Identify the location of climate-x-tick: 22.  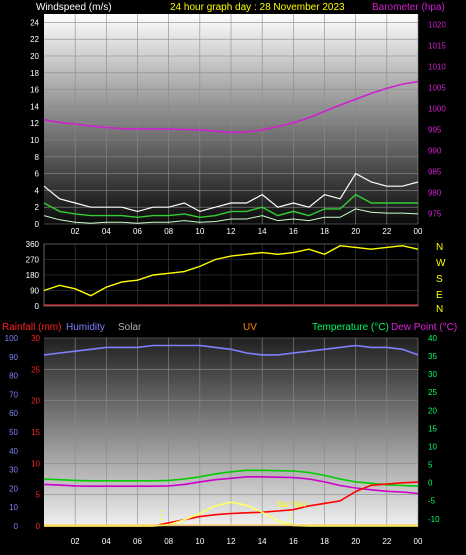
(386, 541).